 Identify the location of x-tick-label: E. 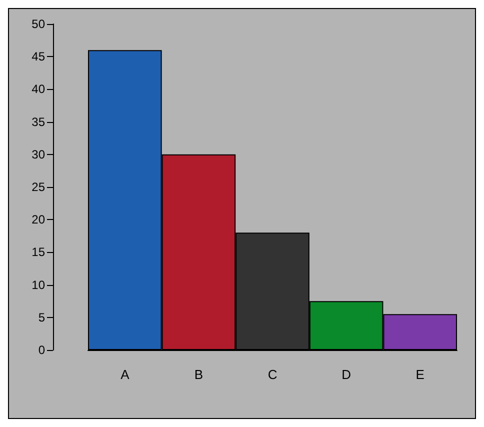
(420, 374).